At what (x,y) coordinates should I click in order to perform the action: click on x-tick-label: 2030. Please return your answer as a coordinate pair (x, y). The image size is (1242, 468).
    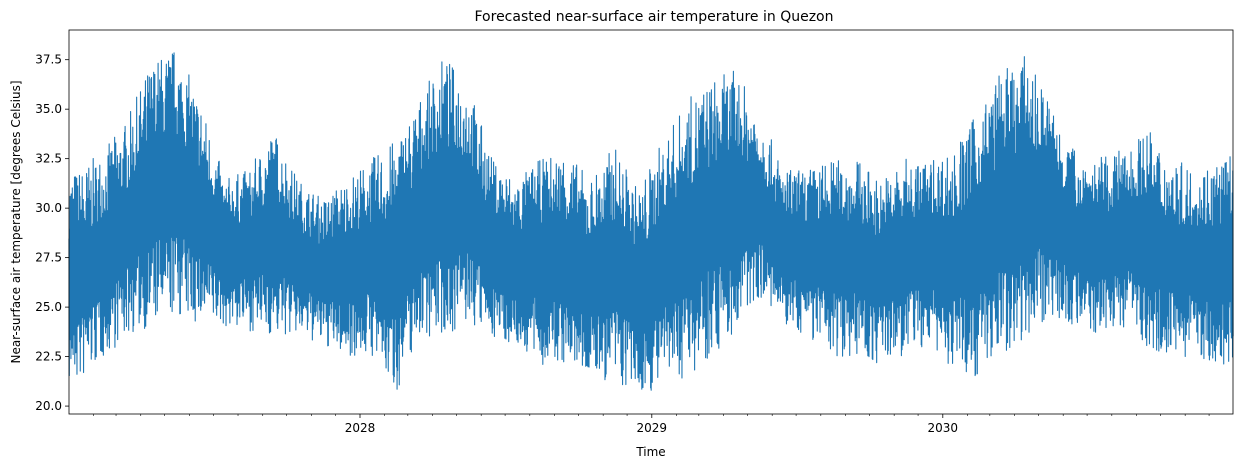
    Looking at the image, I should click on (943, 428).